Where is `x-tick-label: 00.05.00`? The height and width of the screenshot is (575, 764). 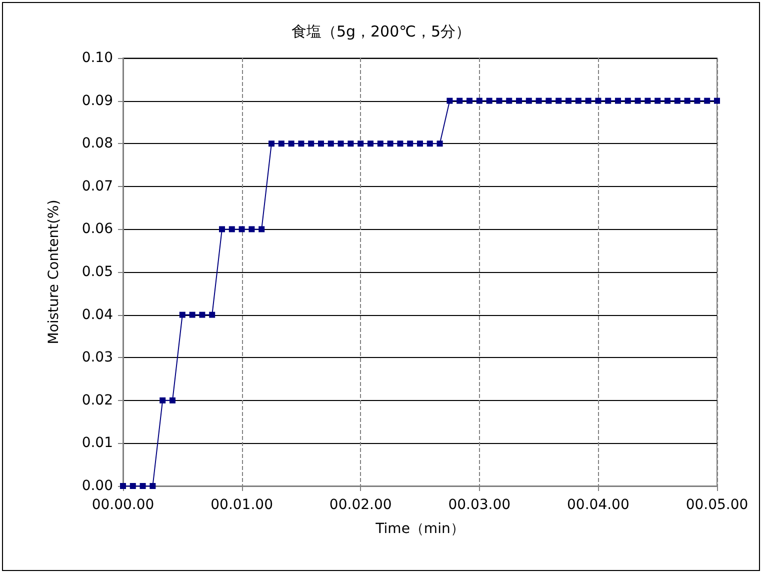
x-tick-label: 00.05.00 is located at coordinates (717, 505).